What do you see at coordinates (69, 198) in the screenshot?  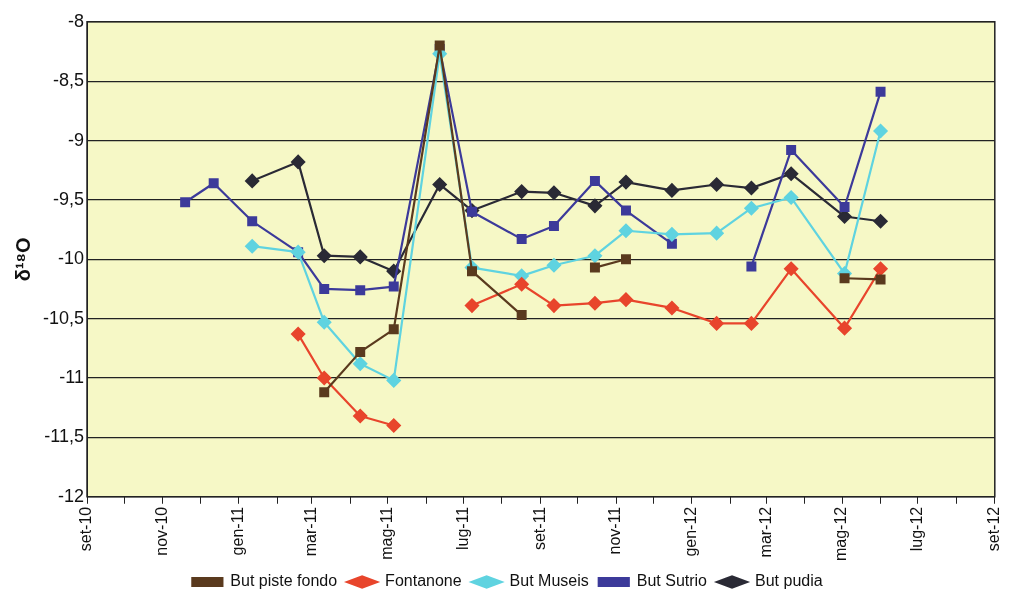 I see `y-tick-label: -9,5` at bounding box center [69, 198].